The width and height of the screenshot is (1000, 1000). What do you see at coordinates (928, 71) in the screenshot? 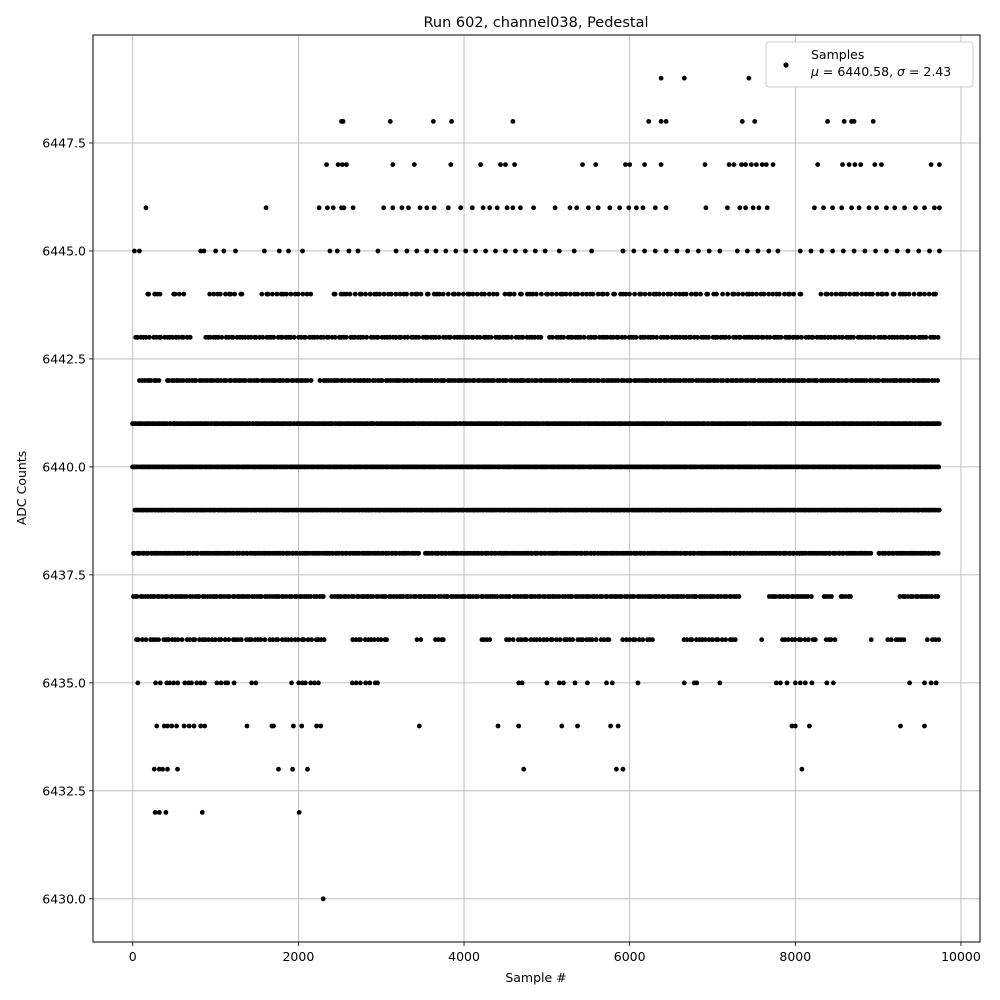
I see `legend-sigma-text: = 2.43` at bounding box center [928, 71].